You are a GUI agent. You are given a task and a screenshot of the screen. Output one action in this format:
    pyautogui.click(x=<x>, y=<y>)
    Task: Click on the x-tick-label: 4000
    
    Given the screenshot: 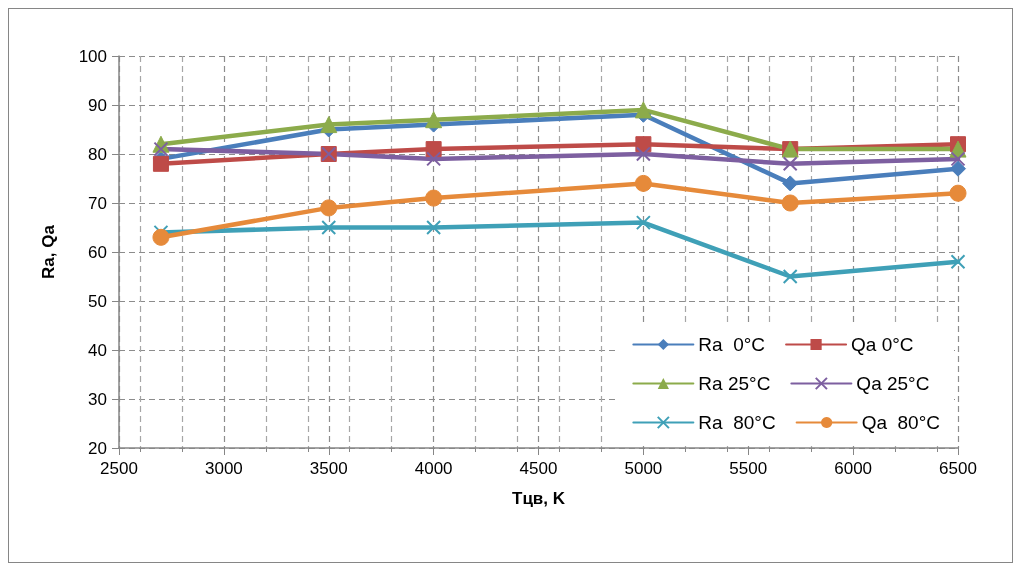 What is the action you would take?
    pyautogui.click(x=433, y=468)
    